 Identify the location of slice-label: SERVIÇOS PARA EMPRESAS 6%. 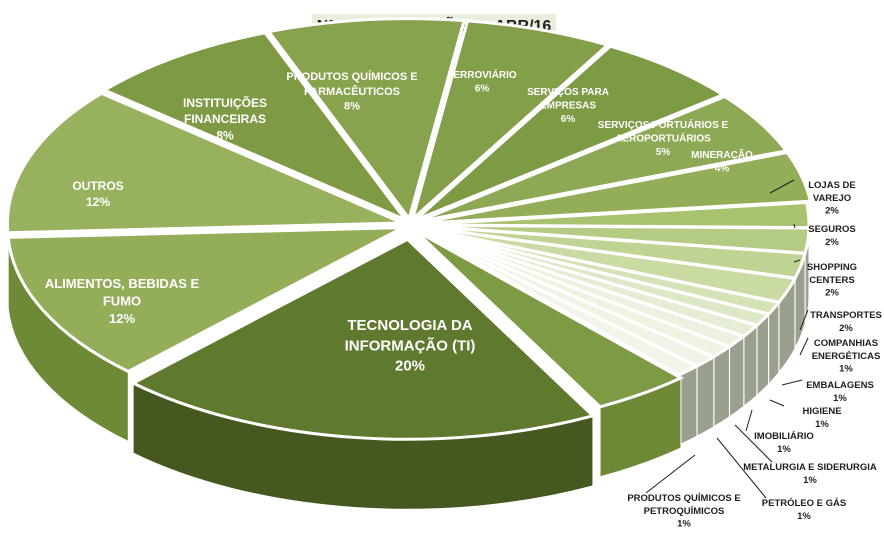
(568, 106).